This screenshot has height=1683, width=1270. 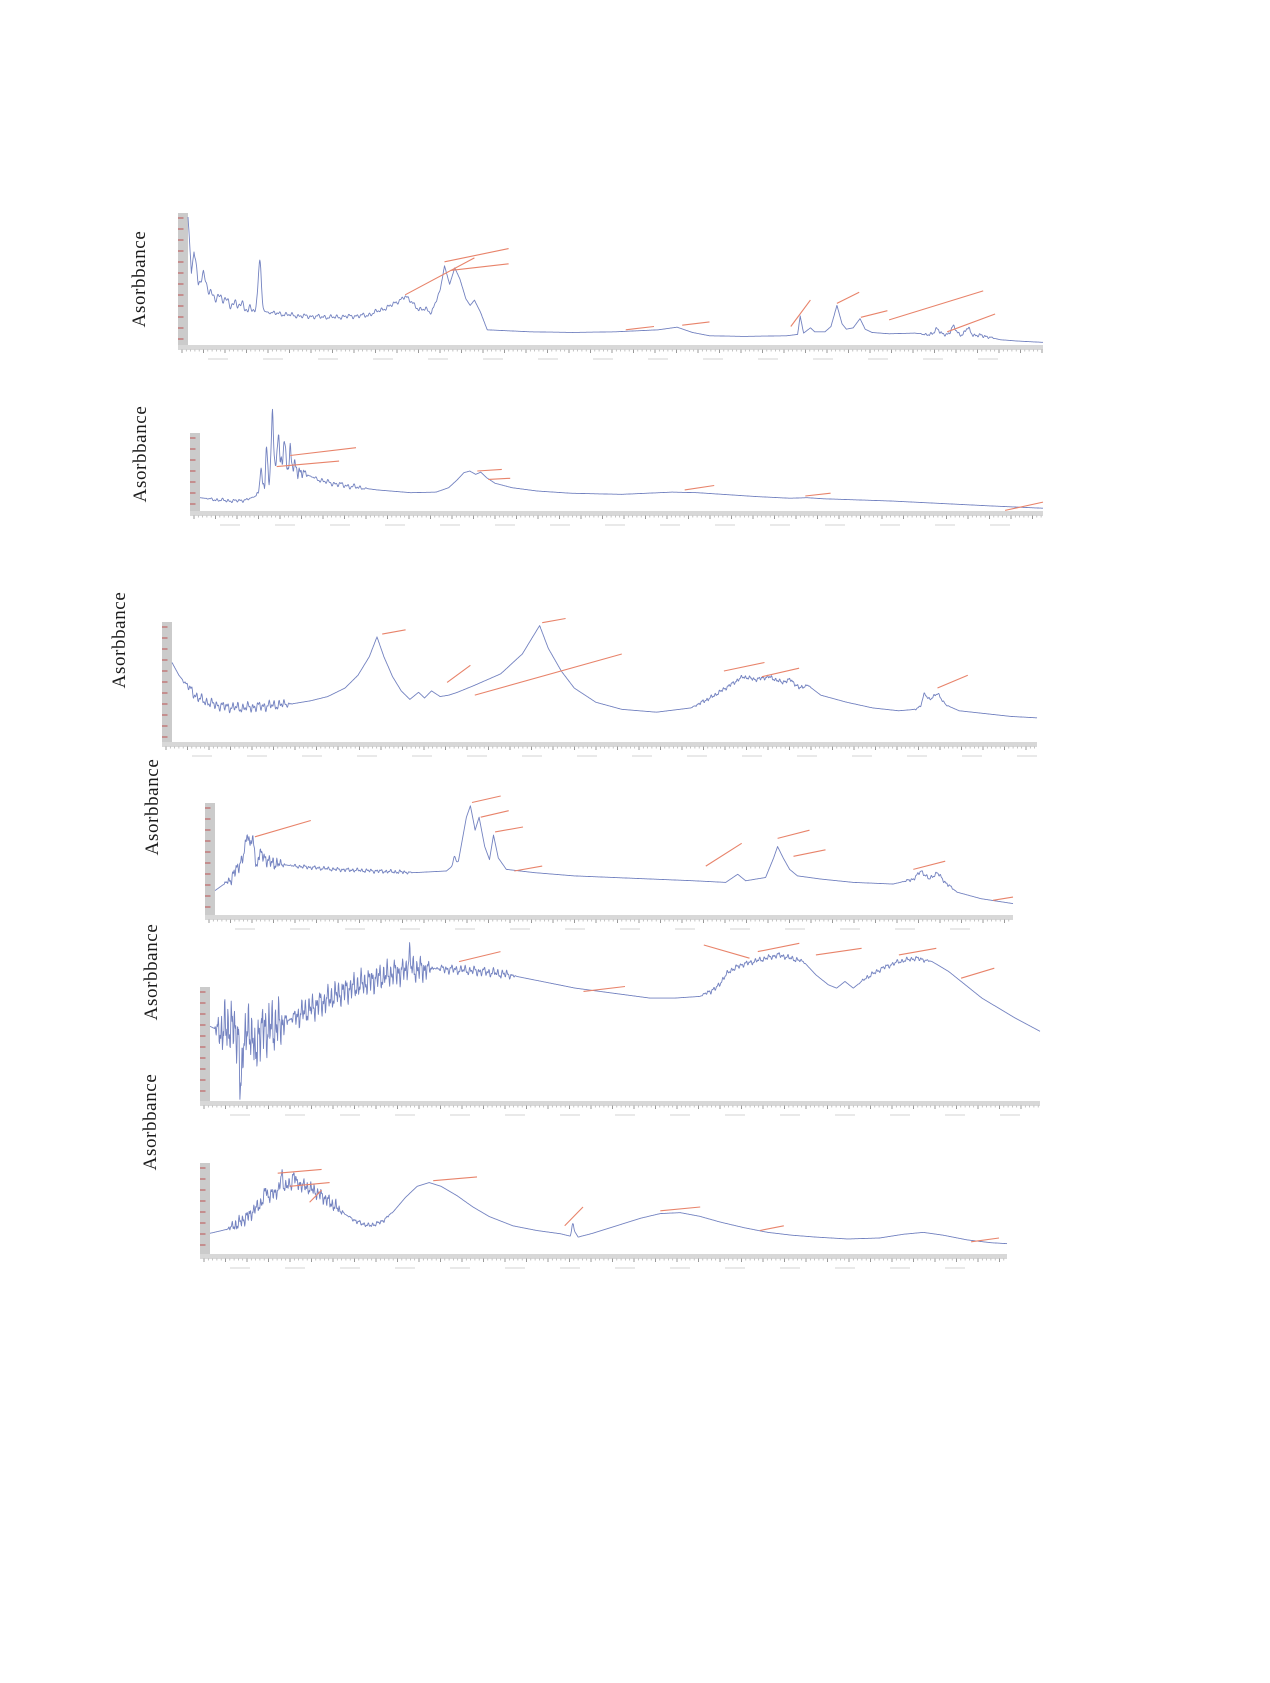 I want to click on y-axis-label-6: Asorbbance, so click(x=150, y=1122).